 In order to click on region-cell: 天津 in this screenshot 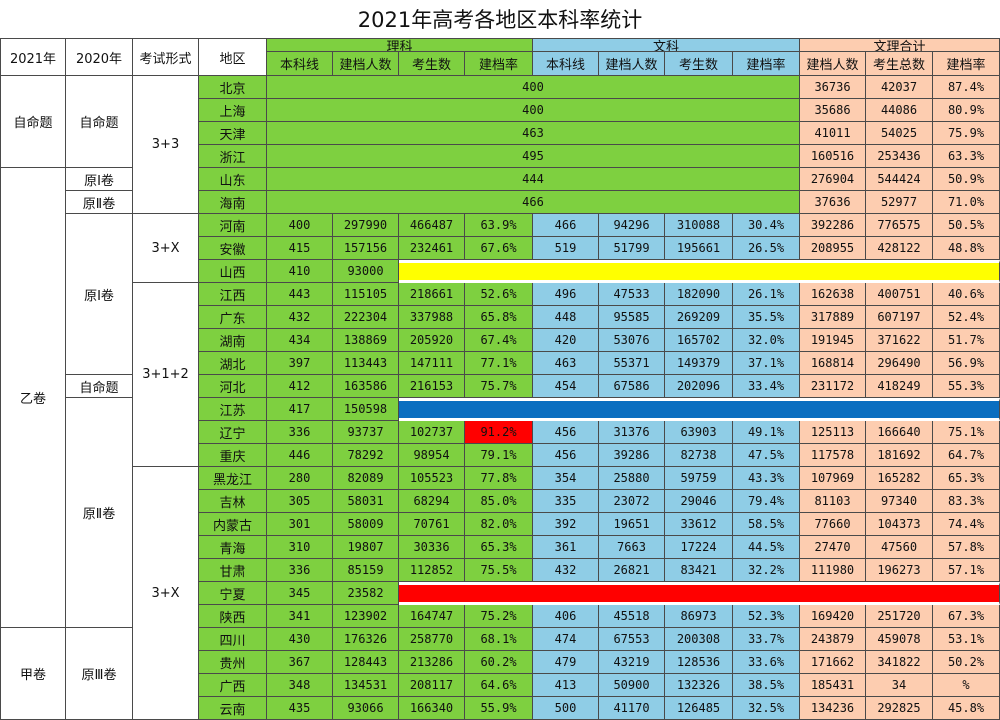, I will do `click(233, 133)`.